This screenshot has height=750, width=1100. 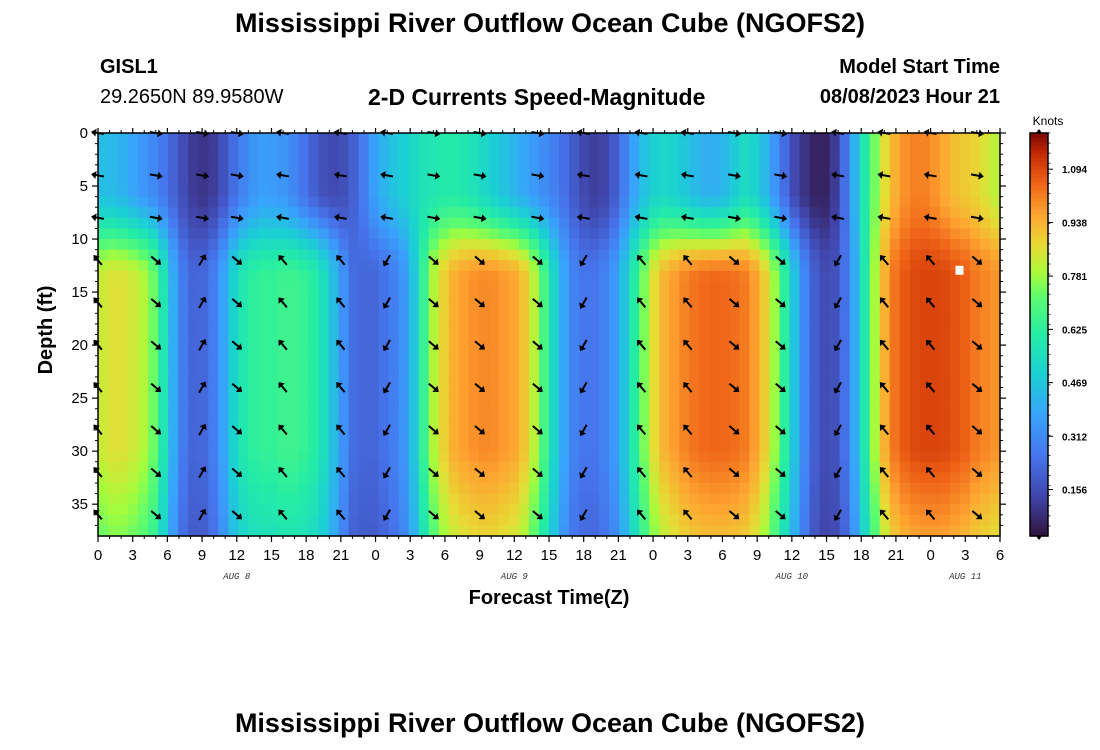 I want to click on y-axis-label: Depth (ft), so click(x=46, y=330).